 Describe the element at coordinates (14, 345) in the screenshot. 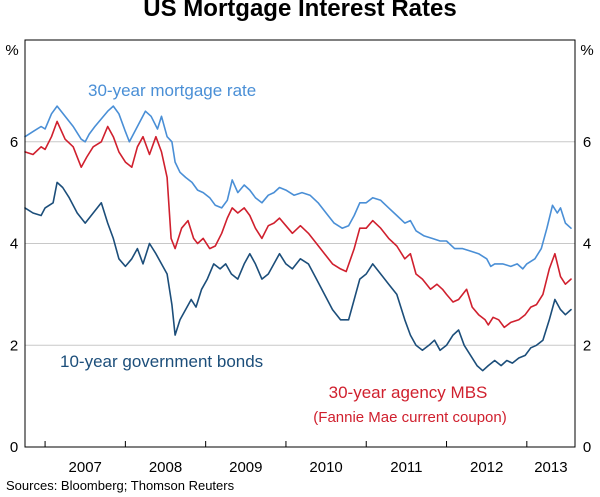

I see `ytick-left-2: 2` at that location.